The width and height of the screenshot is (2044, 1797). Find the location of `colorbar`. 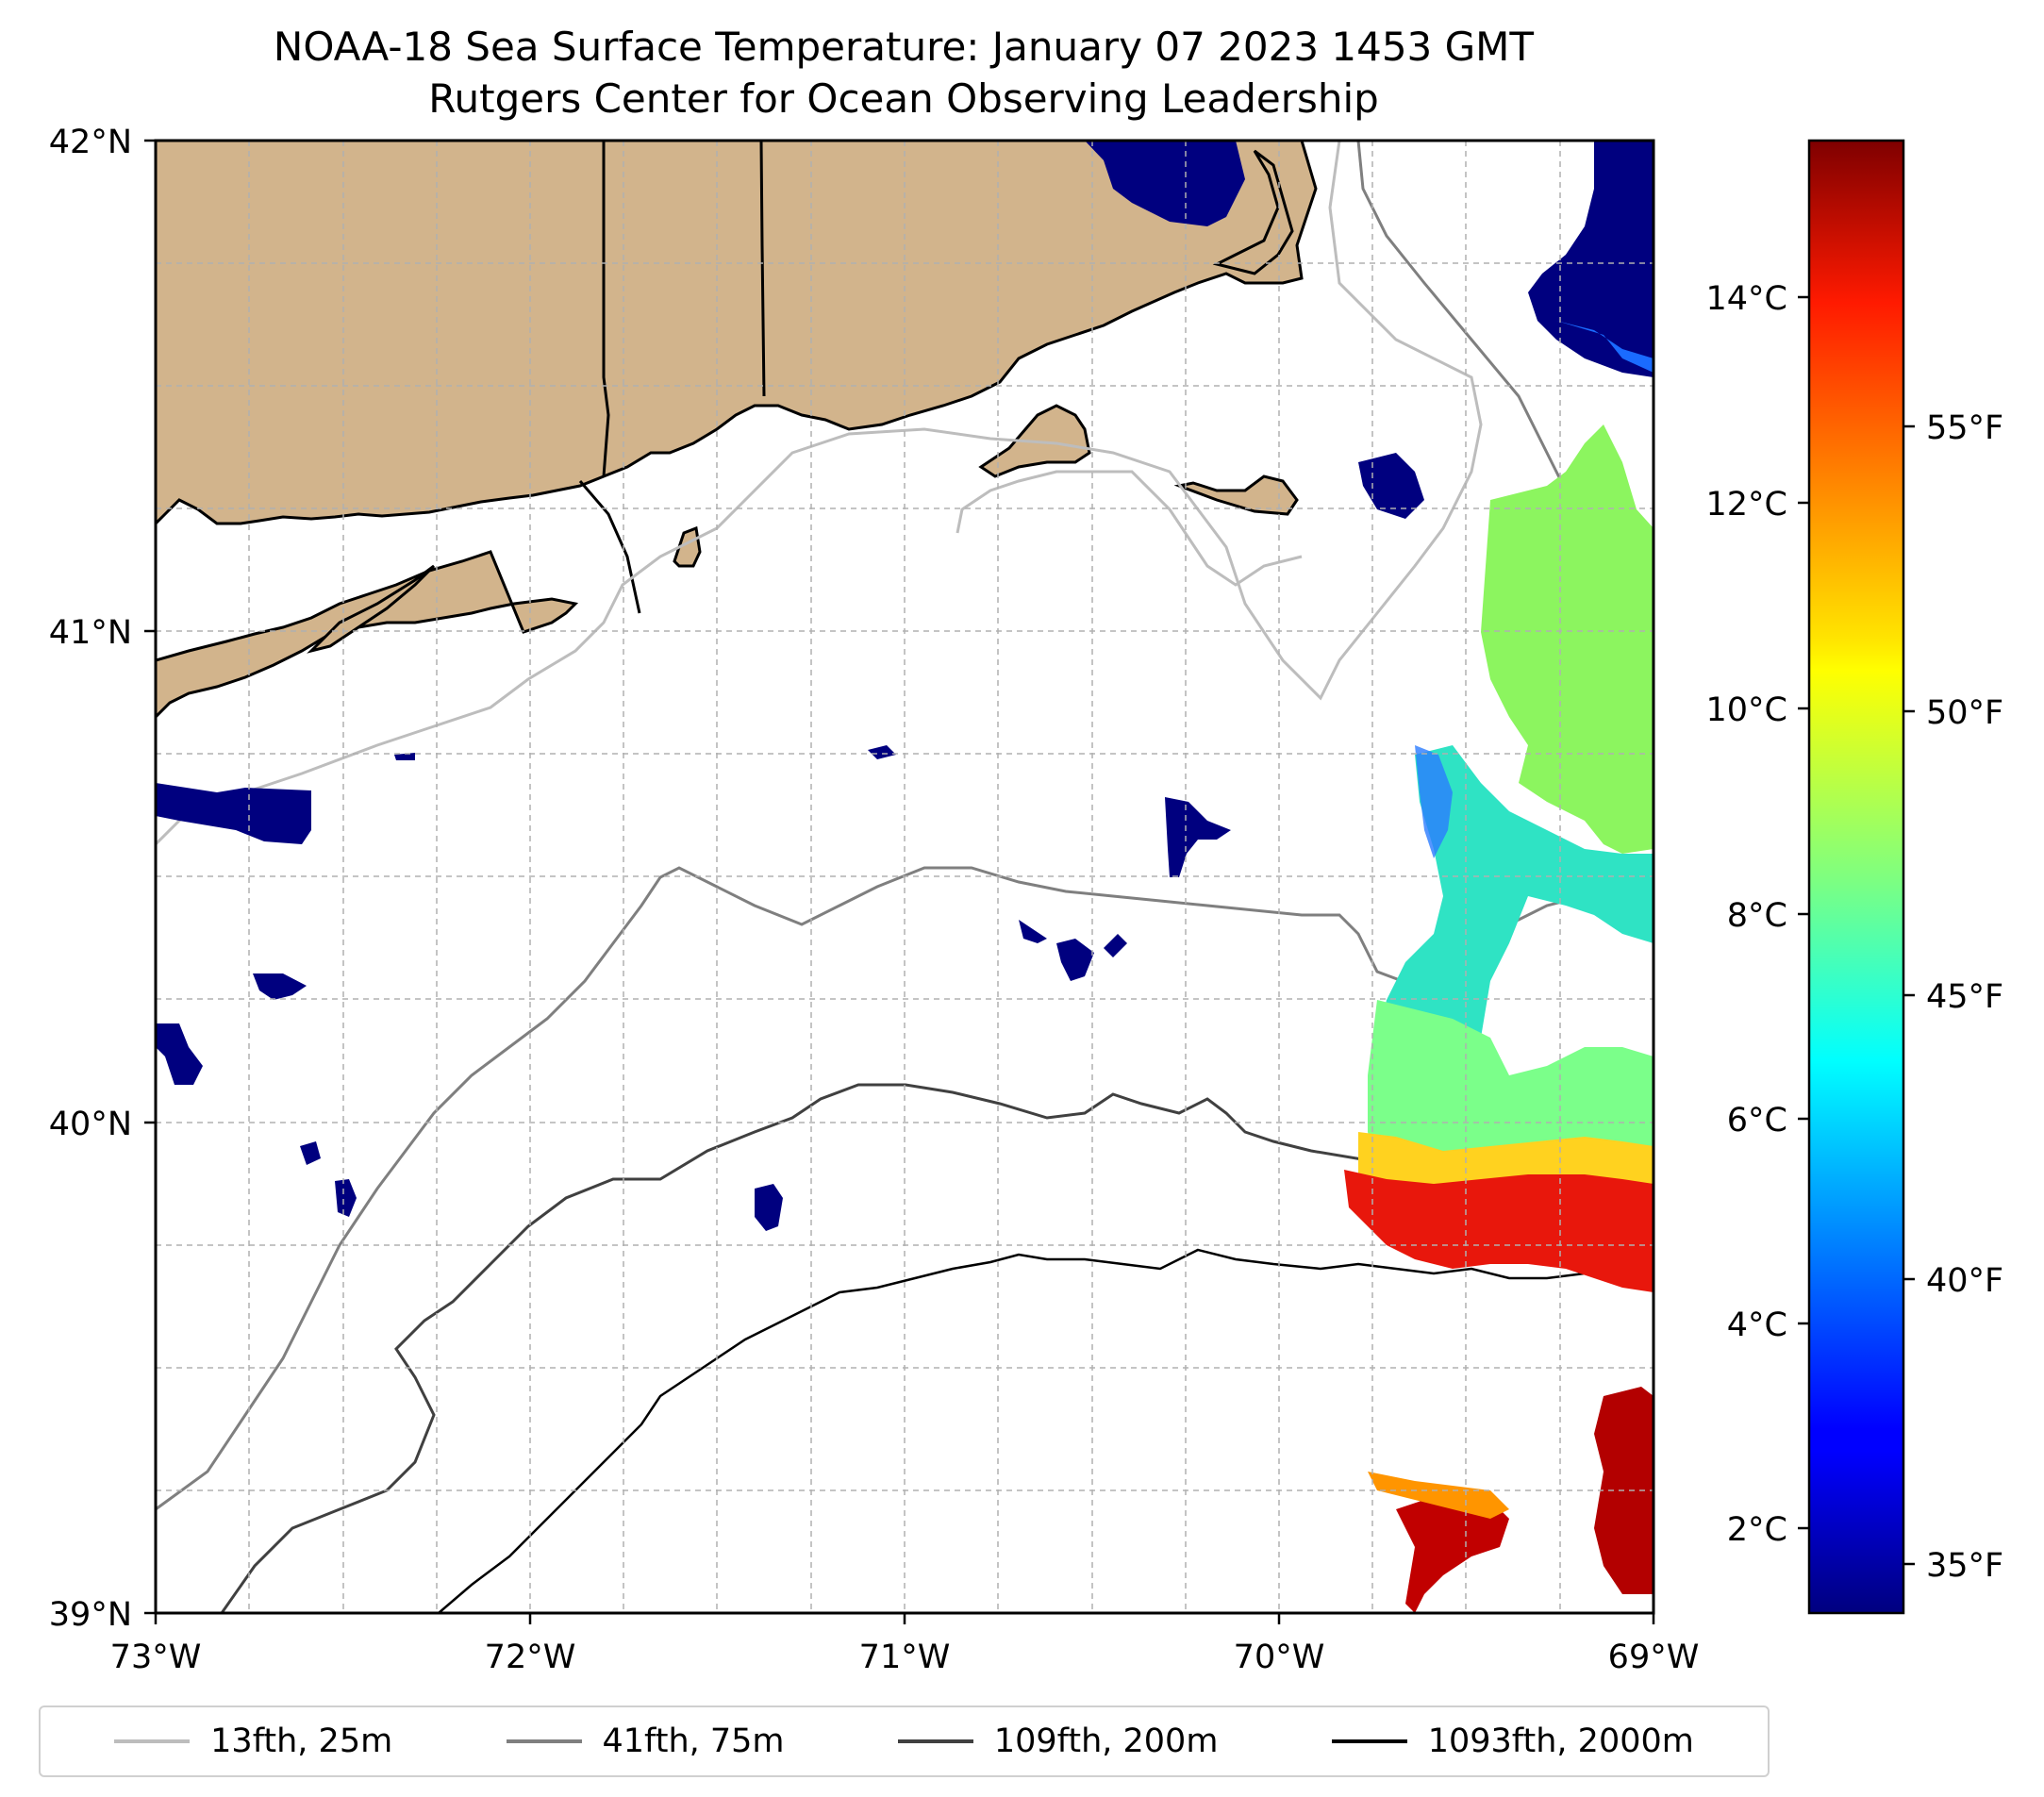

colorbar is located at coordinates (1856, 877).